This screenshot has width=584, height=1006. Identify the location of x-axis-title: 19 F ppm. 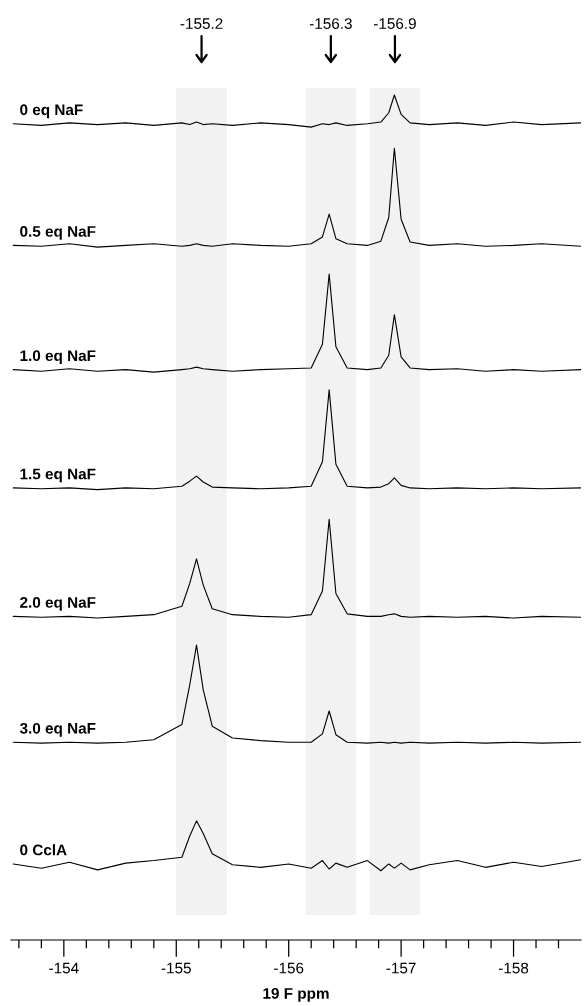
(296, 994).